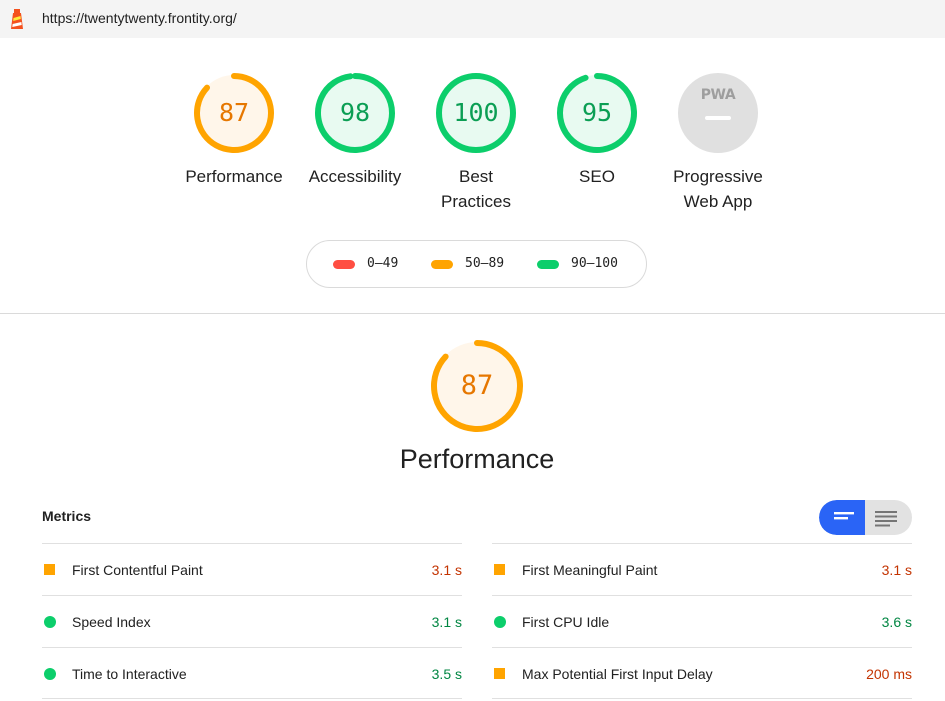  What do you see at coordinates (594, 263) in the screenshot?
I see `legend-range-pass: 90–100` at bounding box center [594, 263].